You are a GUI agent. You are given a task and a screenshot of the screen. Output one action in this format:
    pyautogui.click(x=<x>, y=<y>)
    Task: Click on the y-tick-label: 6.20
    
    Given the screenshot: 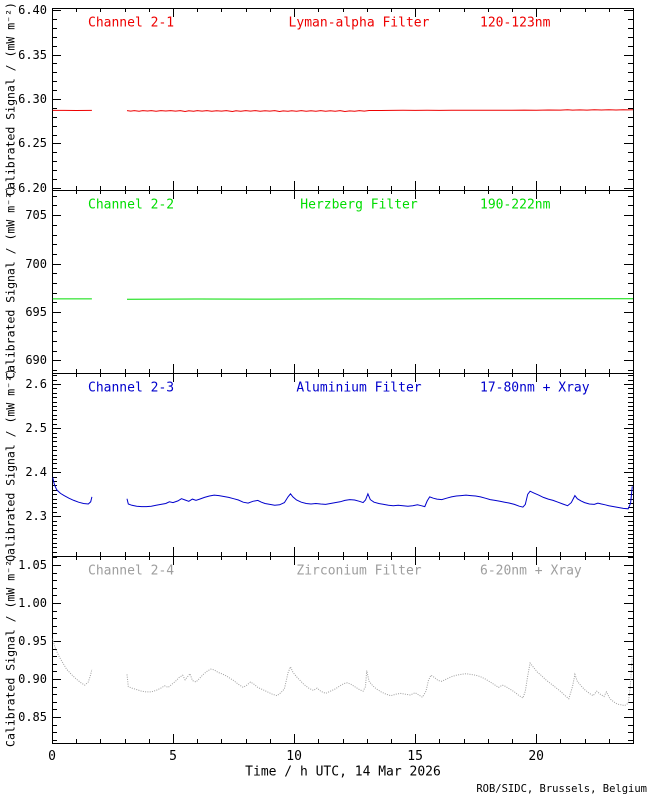 What is the action you would take?
    pyautogui.click(x=32, y=187)
    